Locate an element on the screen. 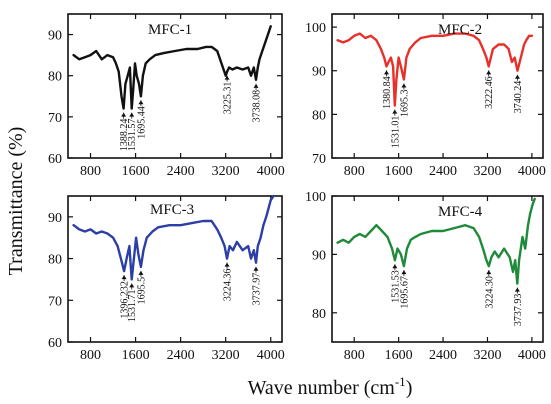  y-axis-label: Transmittance (%) is located at coordinates (16, 201).